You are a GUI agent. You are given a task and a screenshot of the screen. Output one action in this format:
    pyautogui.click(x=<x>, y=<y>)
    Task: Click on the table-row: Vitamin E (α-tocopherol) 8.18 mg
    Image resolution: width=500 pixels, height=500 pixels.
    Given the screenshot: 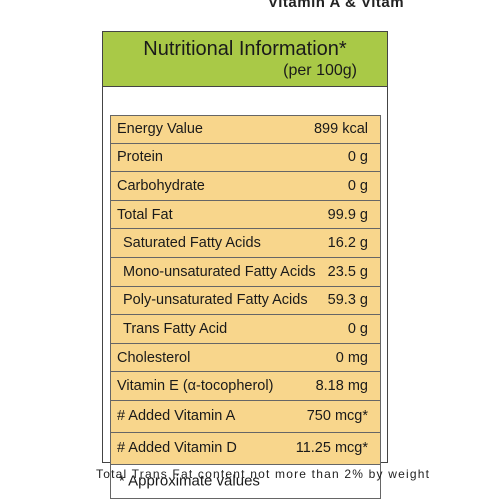 What is the action you would take?
    pyautogui.click(x=245, y=386)
    